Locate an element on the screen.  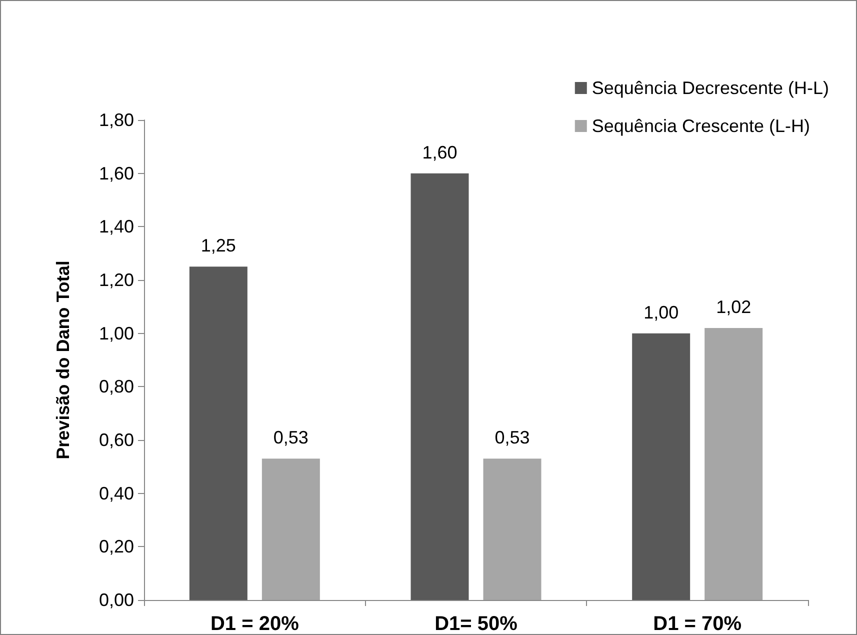
y-tick-label: 1,00 is located at coordinates (116, 333).